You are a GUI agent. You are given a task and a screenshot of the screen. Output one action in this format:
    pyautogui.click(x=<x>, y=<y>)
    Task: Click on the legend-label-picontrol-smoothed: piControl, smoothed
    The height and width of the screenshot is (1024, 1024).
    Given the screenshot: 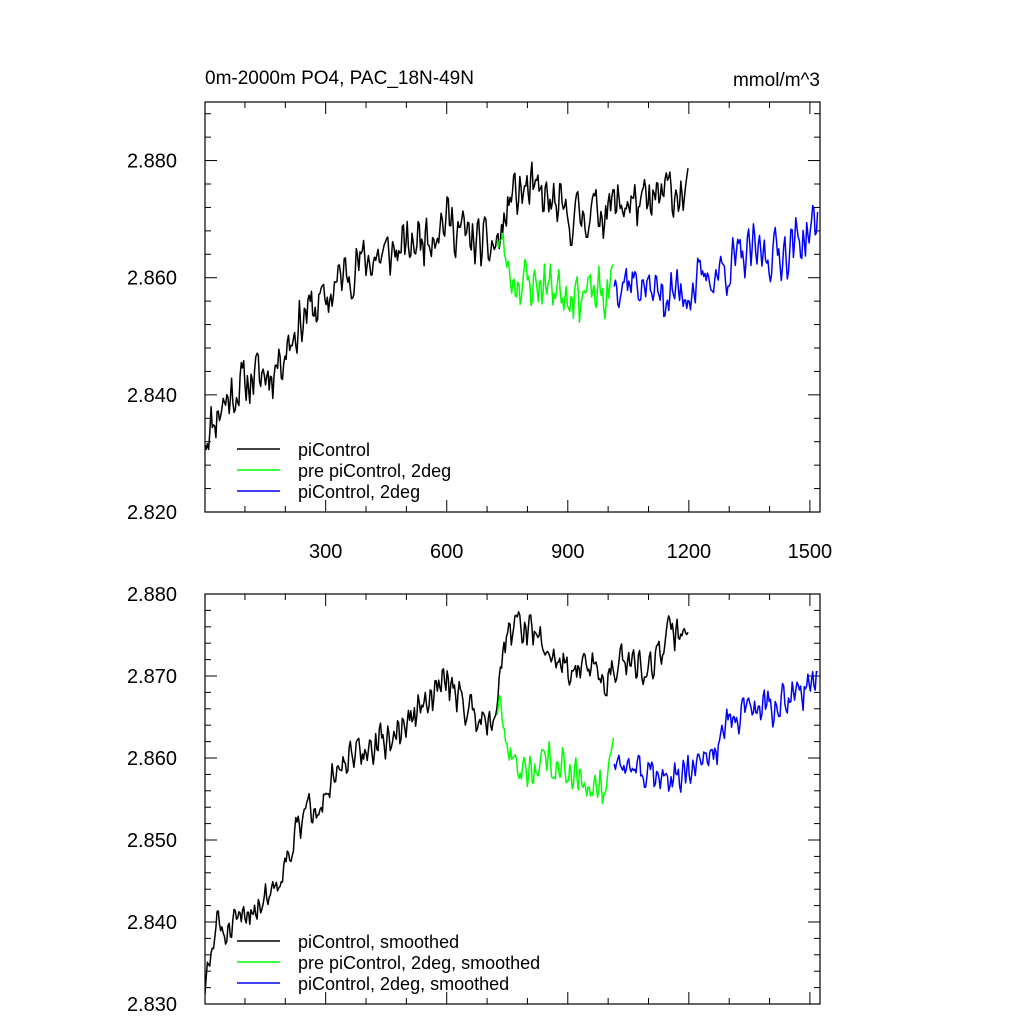 What is the action you would take?
    pyautogui.click(x=378, y=942)
    